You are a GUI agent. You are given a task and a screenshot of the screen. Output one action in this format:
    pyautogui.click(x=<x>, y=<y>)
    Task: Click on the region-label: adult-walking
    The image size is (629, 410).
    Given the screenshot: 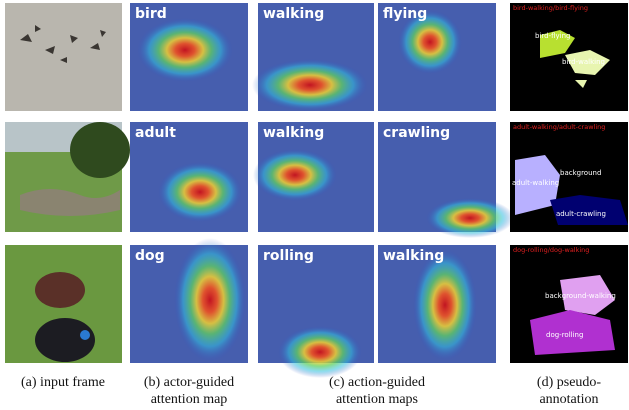 What is the action you would take?
    pyautogui.click(x=535, y=183)
    